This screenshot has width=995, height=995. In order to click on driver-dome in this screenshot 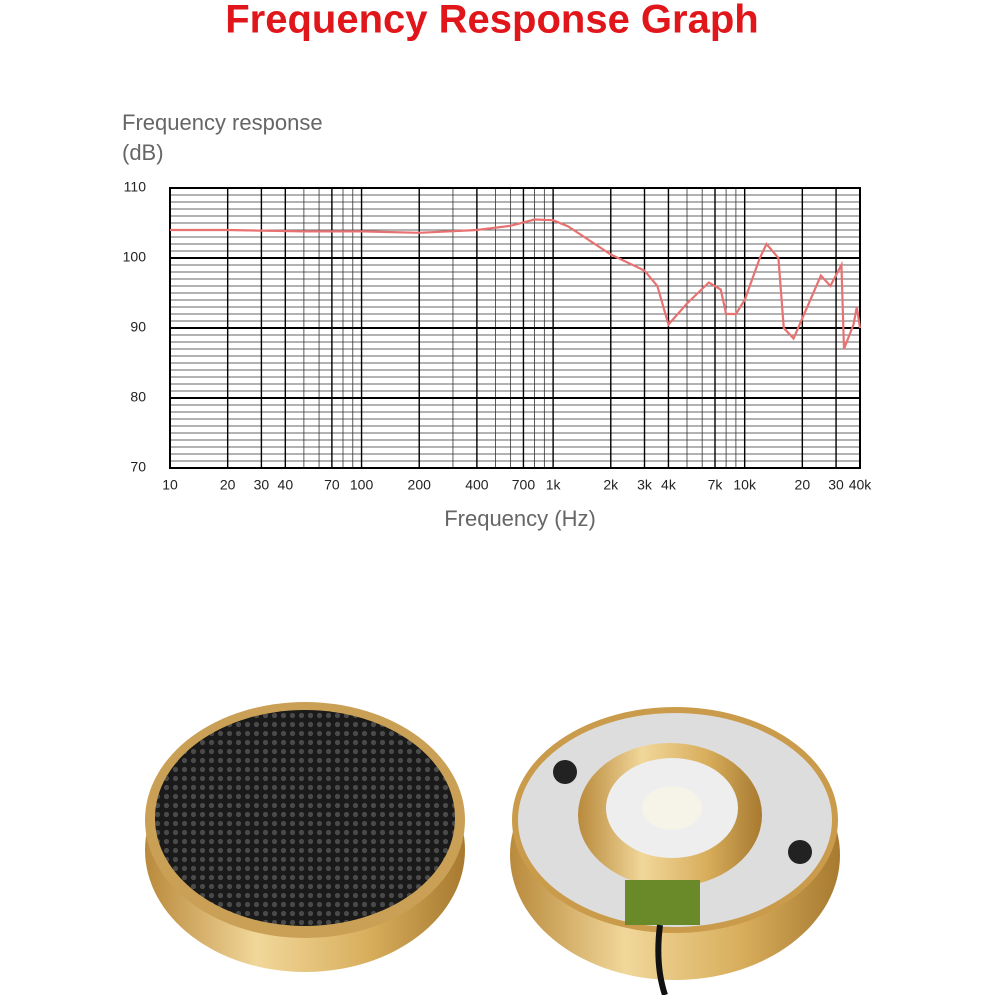, I will do `click(672, 808)`.